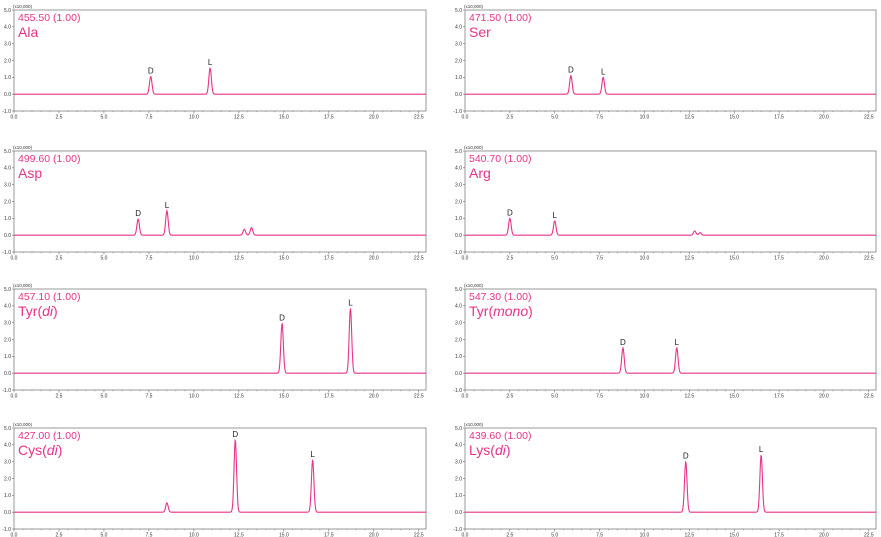  What do you see at coordinates (49, 18) in the screenshot?
I see `mass-label: 455.50 (1.00)` at bounding box center [49, 18].